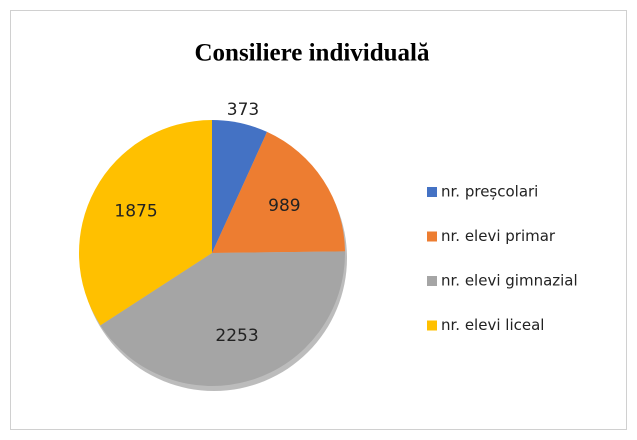 This screenshot has height=440, width=637. What do you see at coordinates (236, 336) in the screenshot?
I see `data-label: 2253` at bounding box center [236, 336].